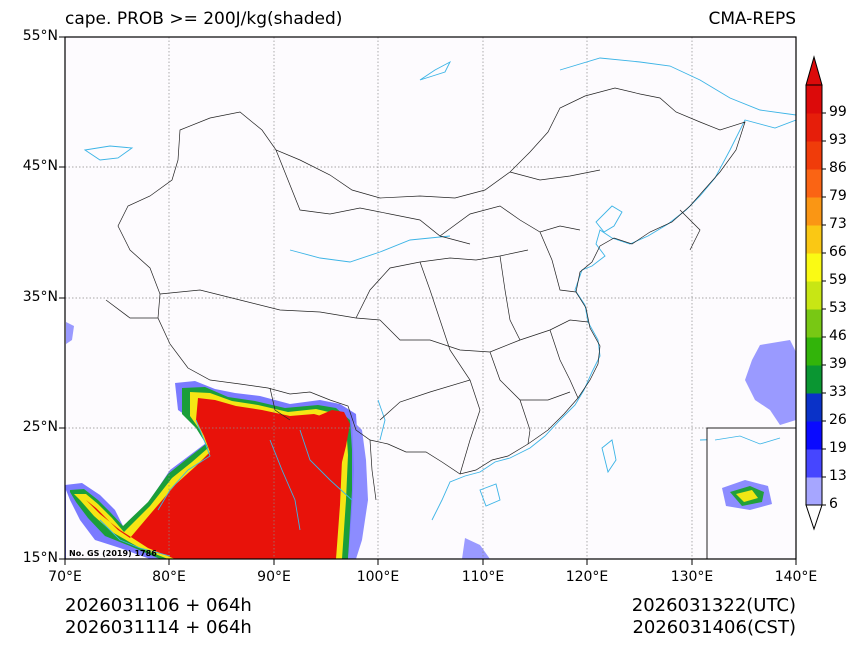  What do you see at coordinates (838, 476) in the screenshot?
I see `colorbar-label: 13` at bounding box center [838, 476].